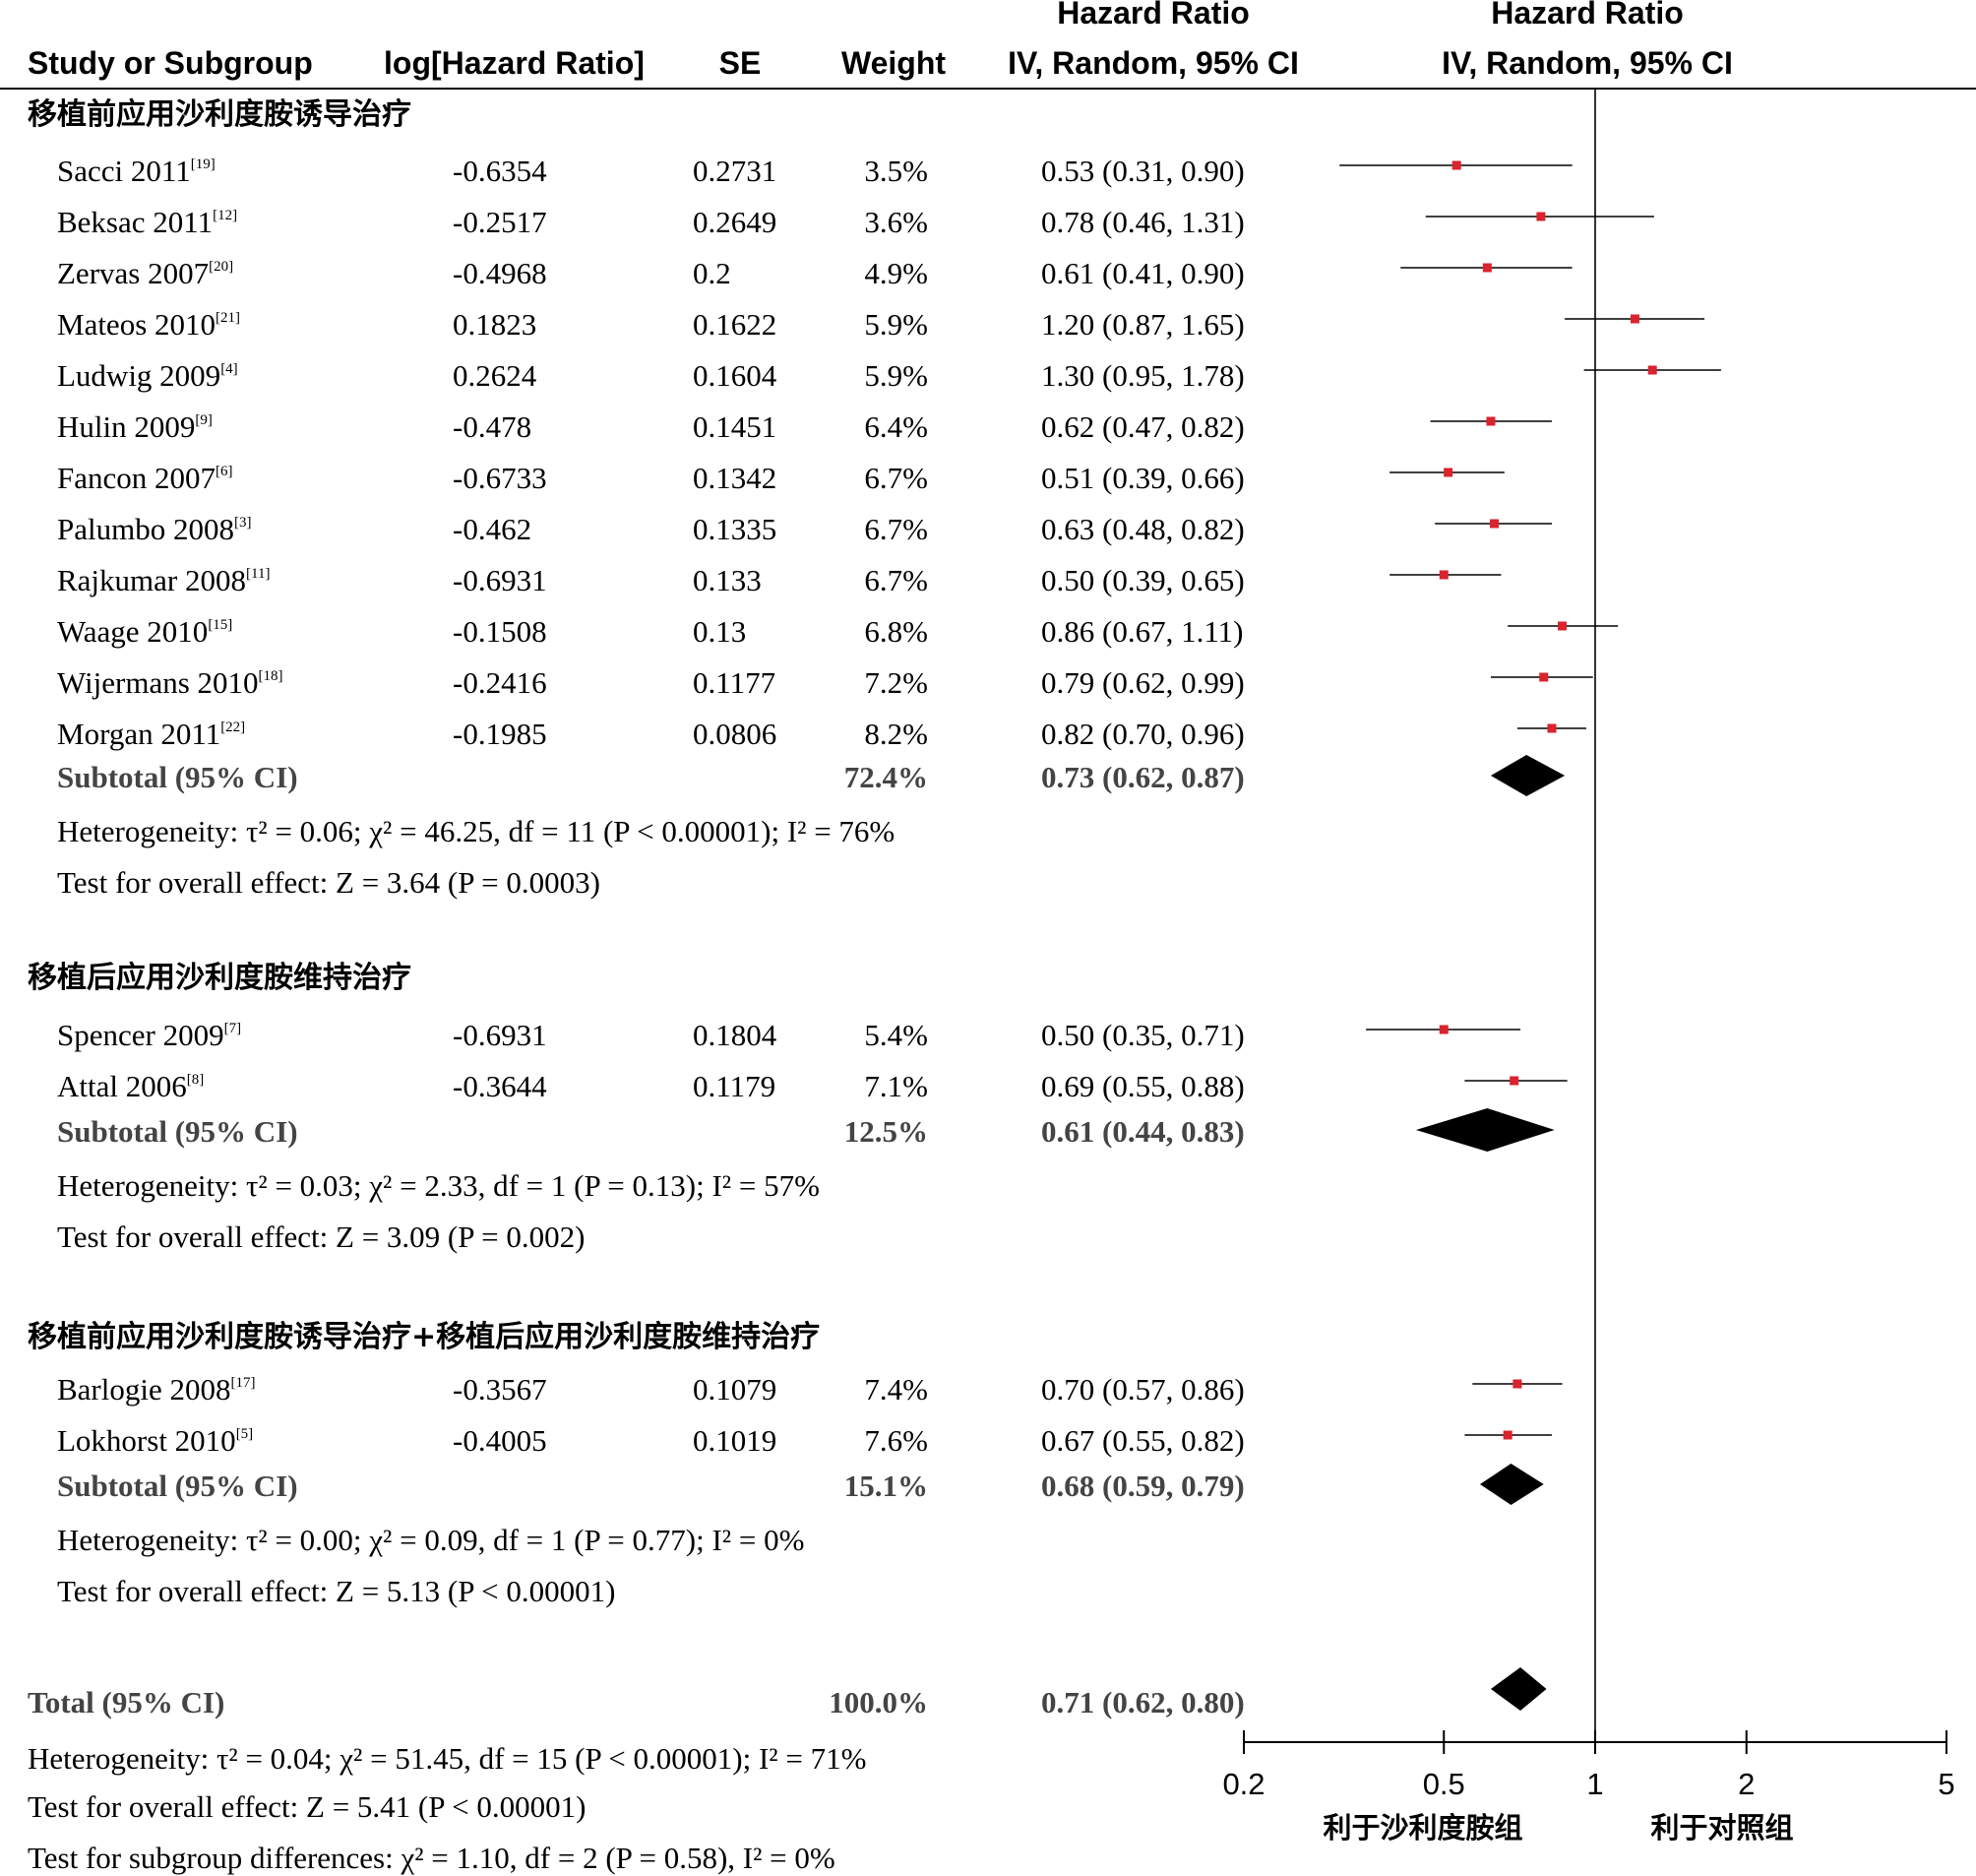 Image resolution: width=1976 pixels, height=1876 pixels. What do you see at coordinates (492, 529) in the screenshot?
I see `loghr-value: -0.462` at bounding box center [492, 529].